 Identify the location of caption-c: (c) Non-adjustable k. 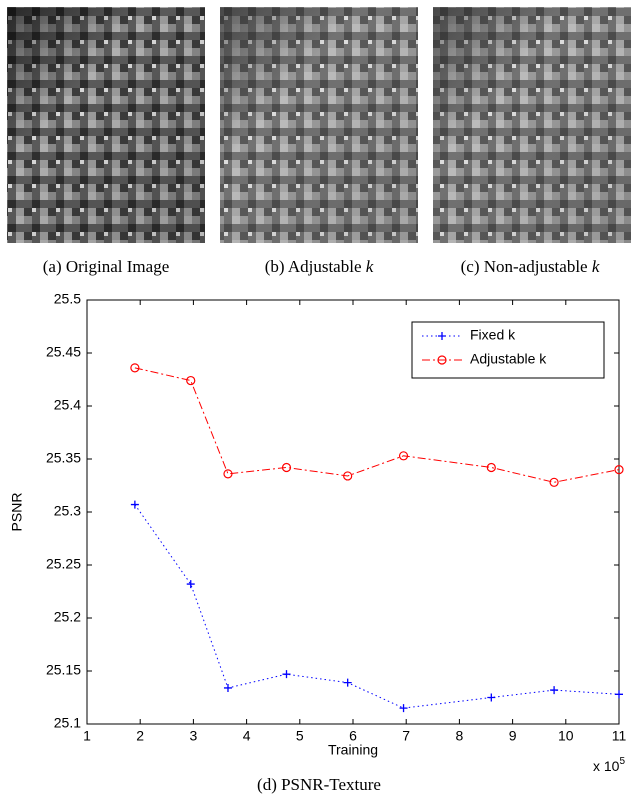
(530, 266).